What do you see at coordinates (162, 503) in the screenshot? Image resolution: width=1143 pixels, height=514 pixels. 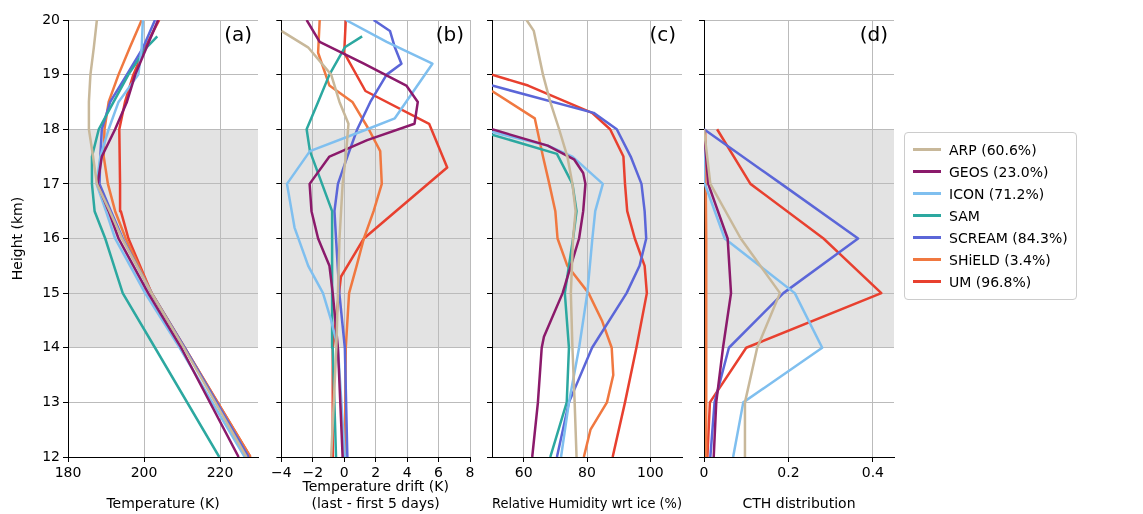 I see `x-axis-title: Temperature (K)` at bounding box center [162, 503].